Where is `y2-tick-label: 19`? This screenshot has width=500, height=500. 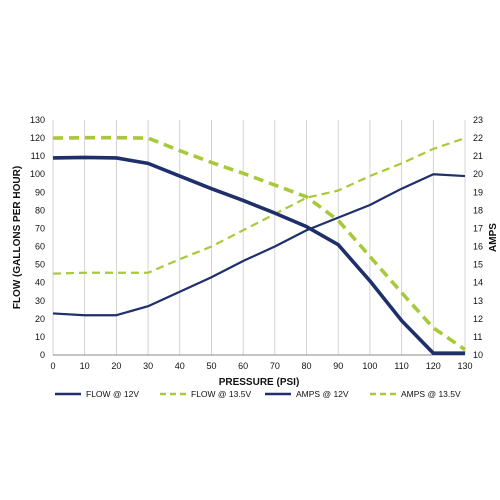
y2-tick-label: 19 is located at coordinates (478, 192).